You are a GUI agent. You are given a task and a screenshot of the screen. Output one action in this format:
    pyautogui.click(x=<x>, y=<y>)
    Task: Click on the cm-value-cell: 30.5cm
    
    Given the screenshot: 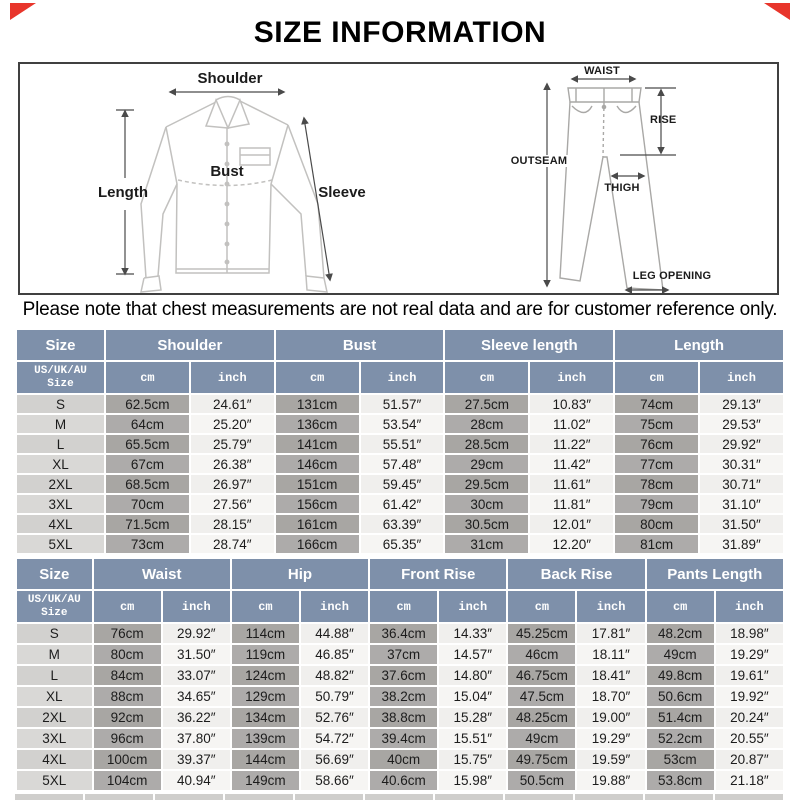 What is the action you would take?
    pyautogui.click(x=487, y=524)
    